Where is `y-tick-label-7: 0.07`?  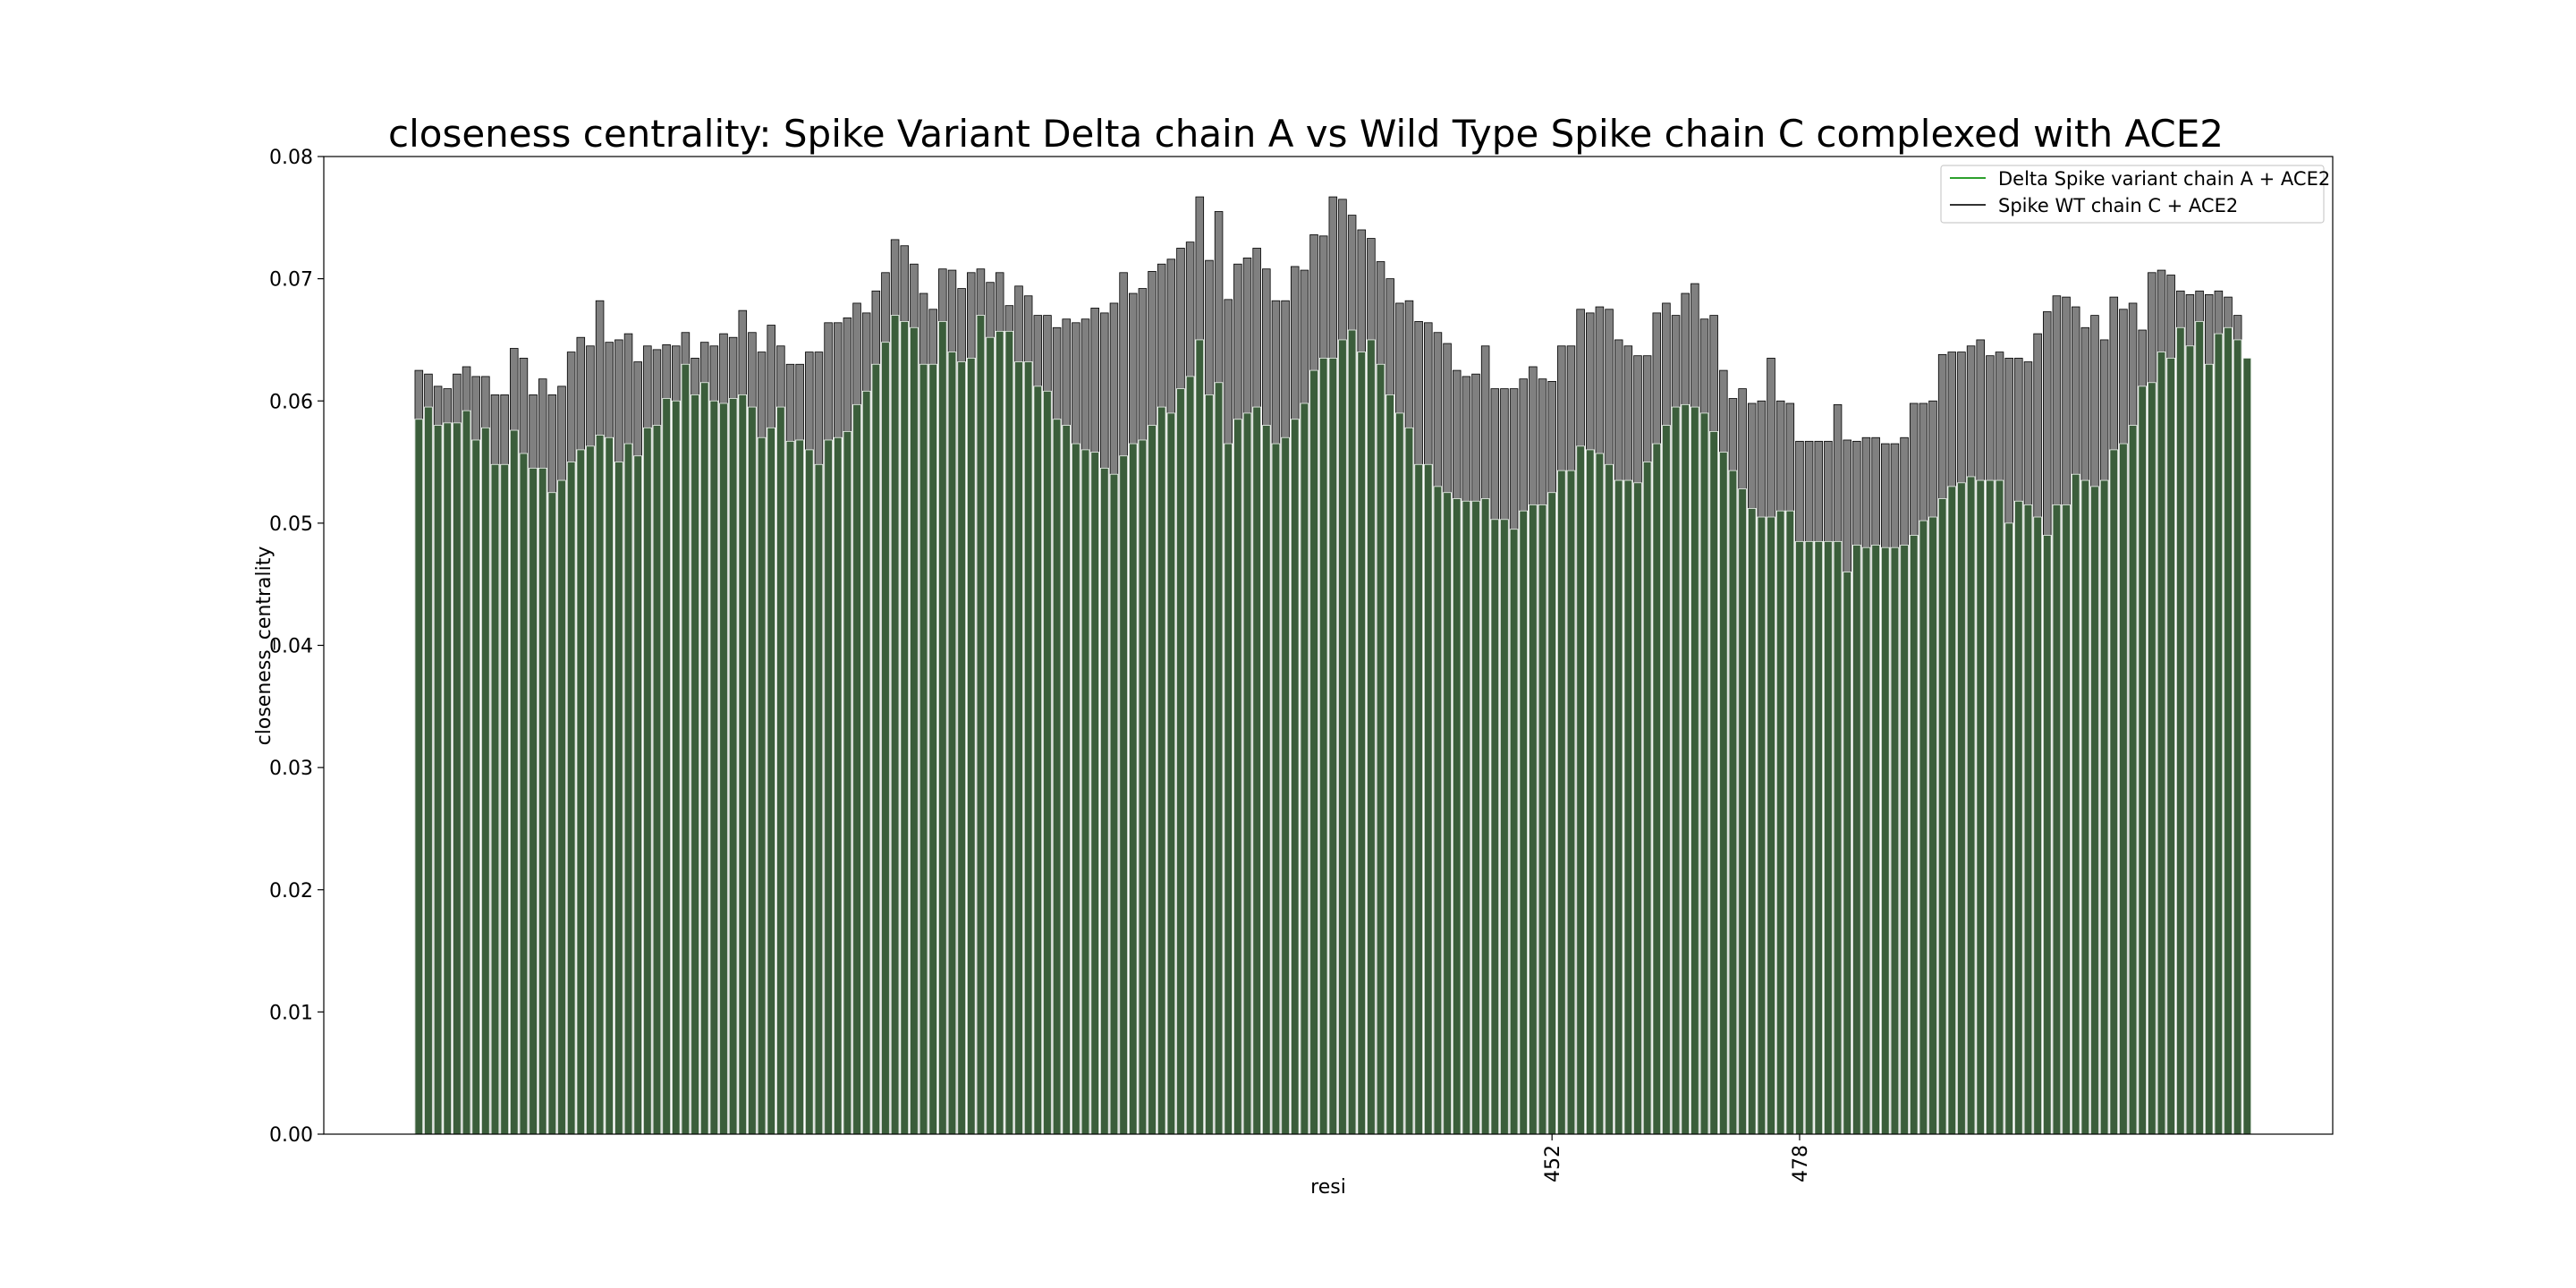
y-tick-label-7: 0.07 is located at coordinates (291, 280).